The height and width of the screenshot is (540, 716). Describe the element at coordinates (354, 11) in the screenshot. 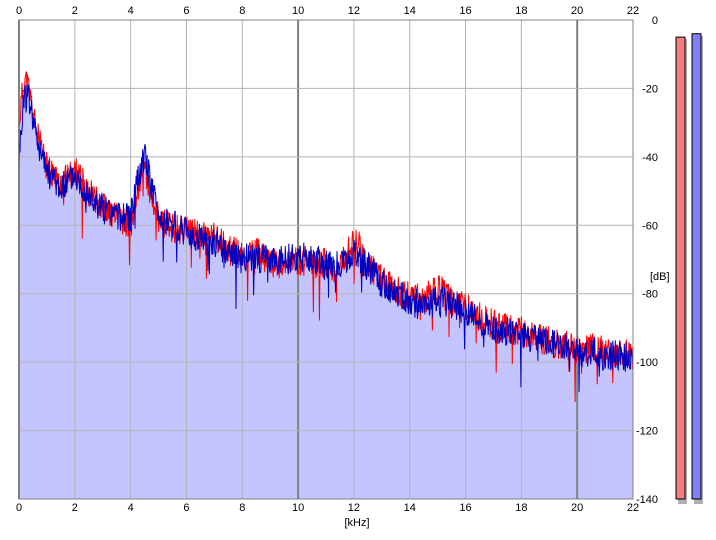

I see `x-tick-label-top: 12` at that location.